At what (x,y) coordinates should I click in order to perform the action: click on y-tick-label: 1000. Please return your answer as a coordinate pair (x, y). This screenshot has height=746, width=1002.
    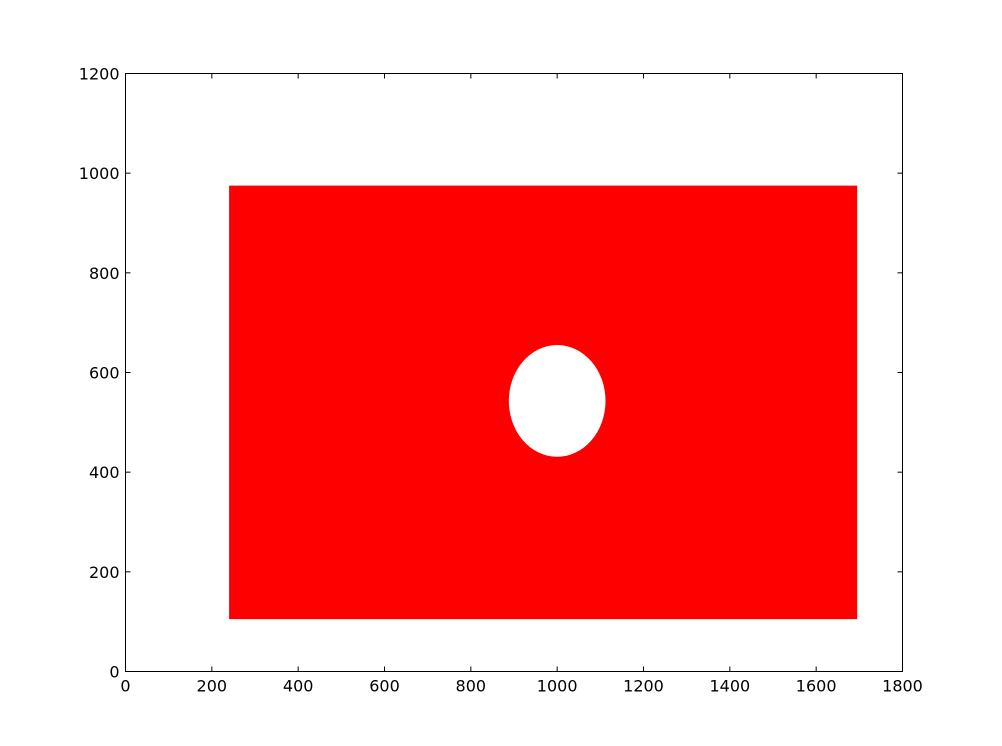
    Looking at the image, I should click on (99, 173).